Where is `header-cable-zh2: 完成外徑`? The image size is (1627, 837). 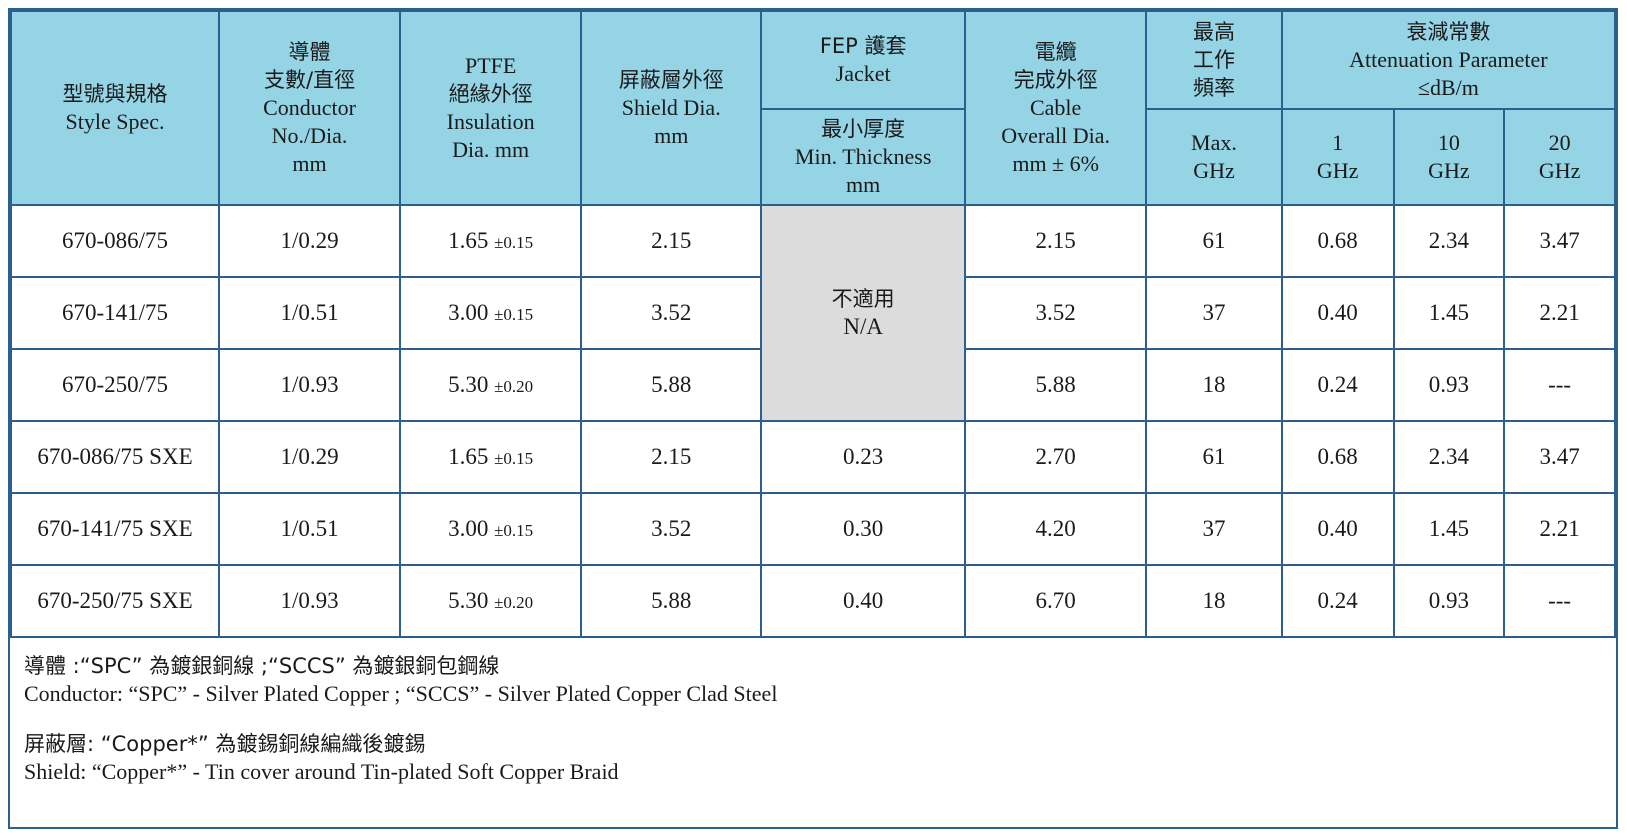 header-cable-zh2: 完成外徑 is located at coordinates (1055, 80).